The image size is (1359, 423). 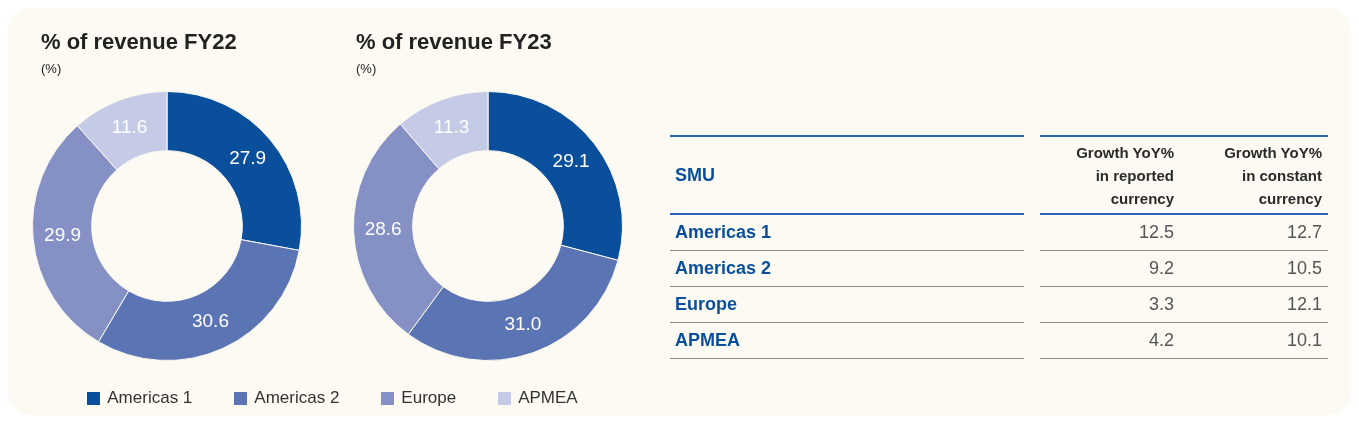 I want to click on text: Growth YoY% in reported currency, so click(x=1124, y=175).